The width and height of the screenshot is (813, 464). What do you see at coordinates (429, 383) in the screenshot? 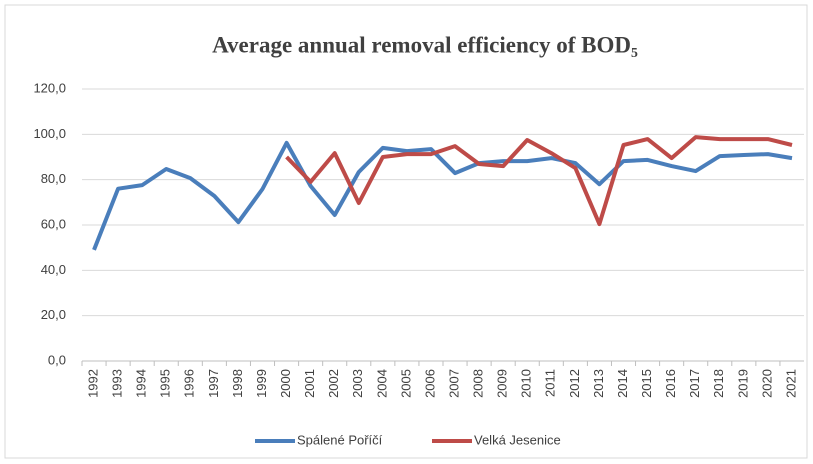
I see `x-tick-label: 2006` at bounding box center [429, 383].